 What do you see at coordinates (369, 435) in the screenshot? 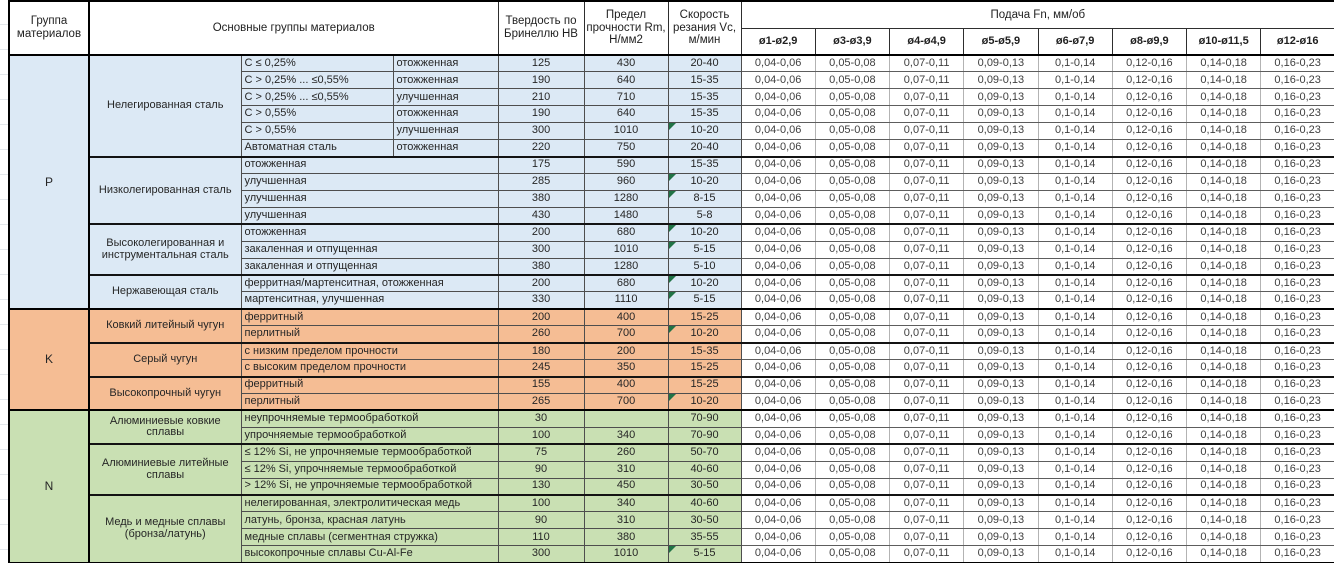
I see `material-spec-cell: упрочняемые термообработкой` at bounding box center [369, 435].